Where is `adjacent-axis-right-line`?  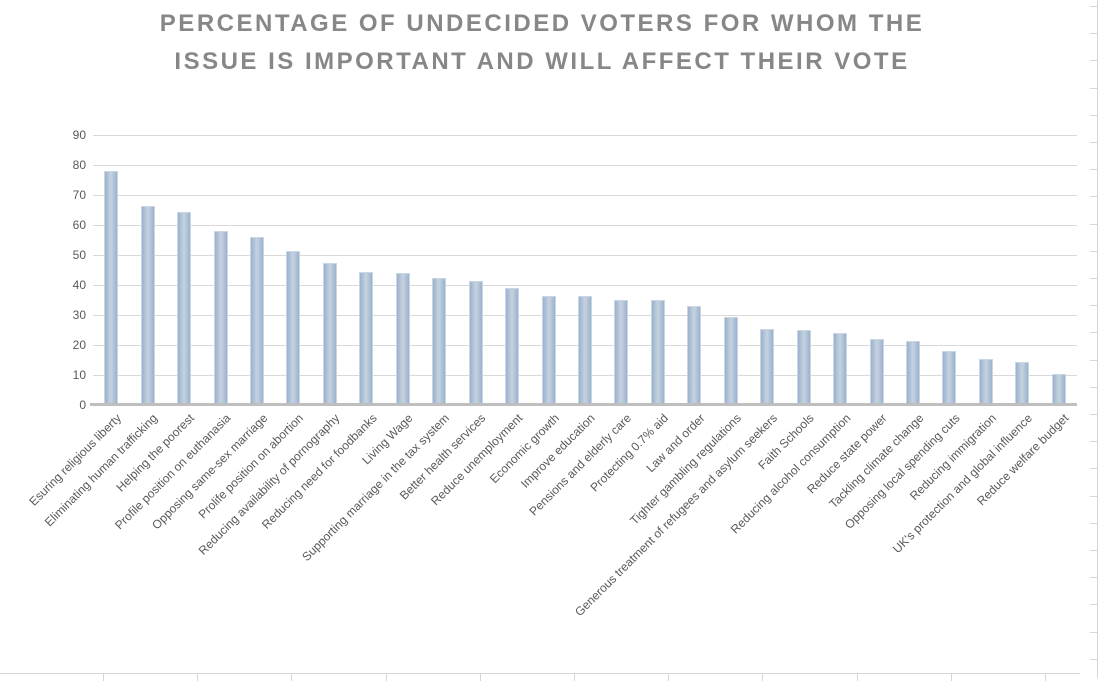 adjacent-axis-right-line is located at coordinates (1097, 339).